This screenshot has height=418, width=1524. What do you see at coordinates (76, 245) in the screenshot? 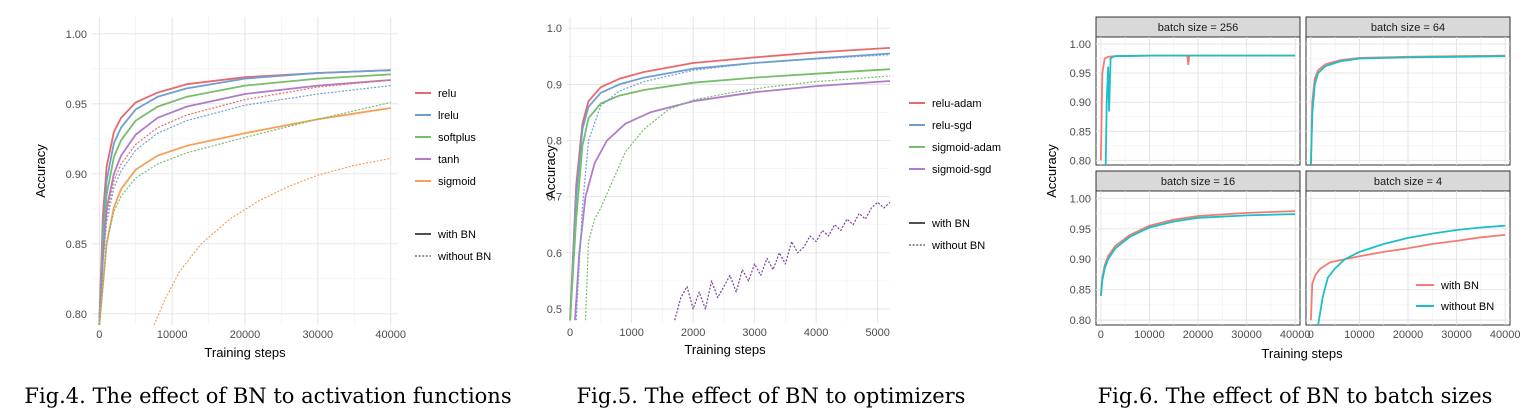
I see `fig4-ytick-label: 0.85` at bounding box center [76, 245].